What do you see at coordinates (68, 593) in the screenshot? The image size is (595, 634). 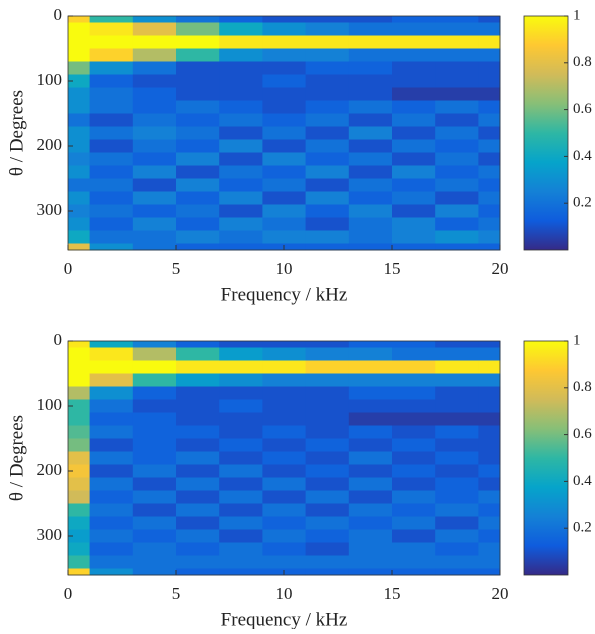 I see `x-tick-label: 0` at bounding box center [68, 593].